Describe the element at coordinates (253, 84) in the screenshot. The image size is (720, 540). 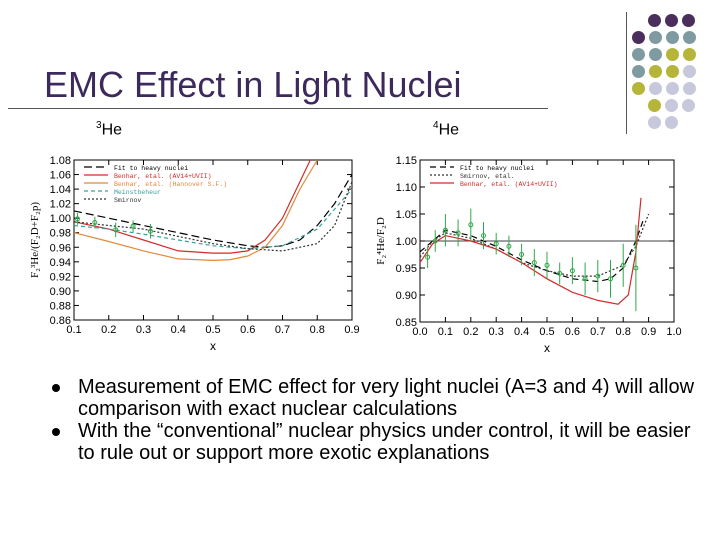
I see `title: EMC Effect in Light Nuclei` at that location.